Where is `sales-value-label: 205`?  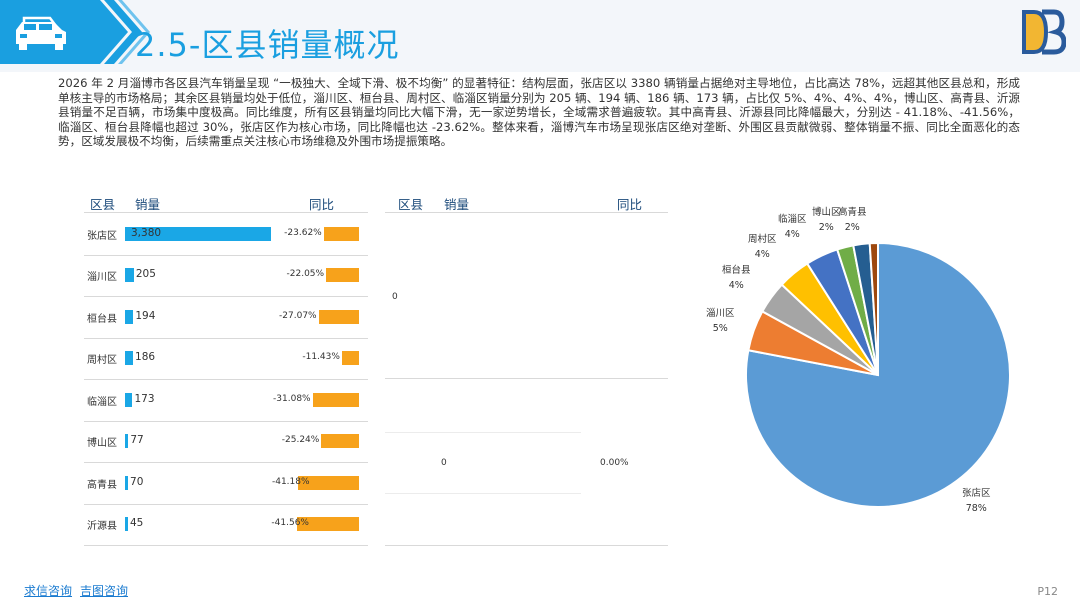
sales-value-label: 205 is located at coordinates (145, 274).